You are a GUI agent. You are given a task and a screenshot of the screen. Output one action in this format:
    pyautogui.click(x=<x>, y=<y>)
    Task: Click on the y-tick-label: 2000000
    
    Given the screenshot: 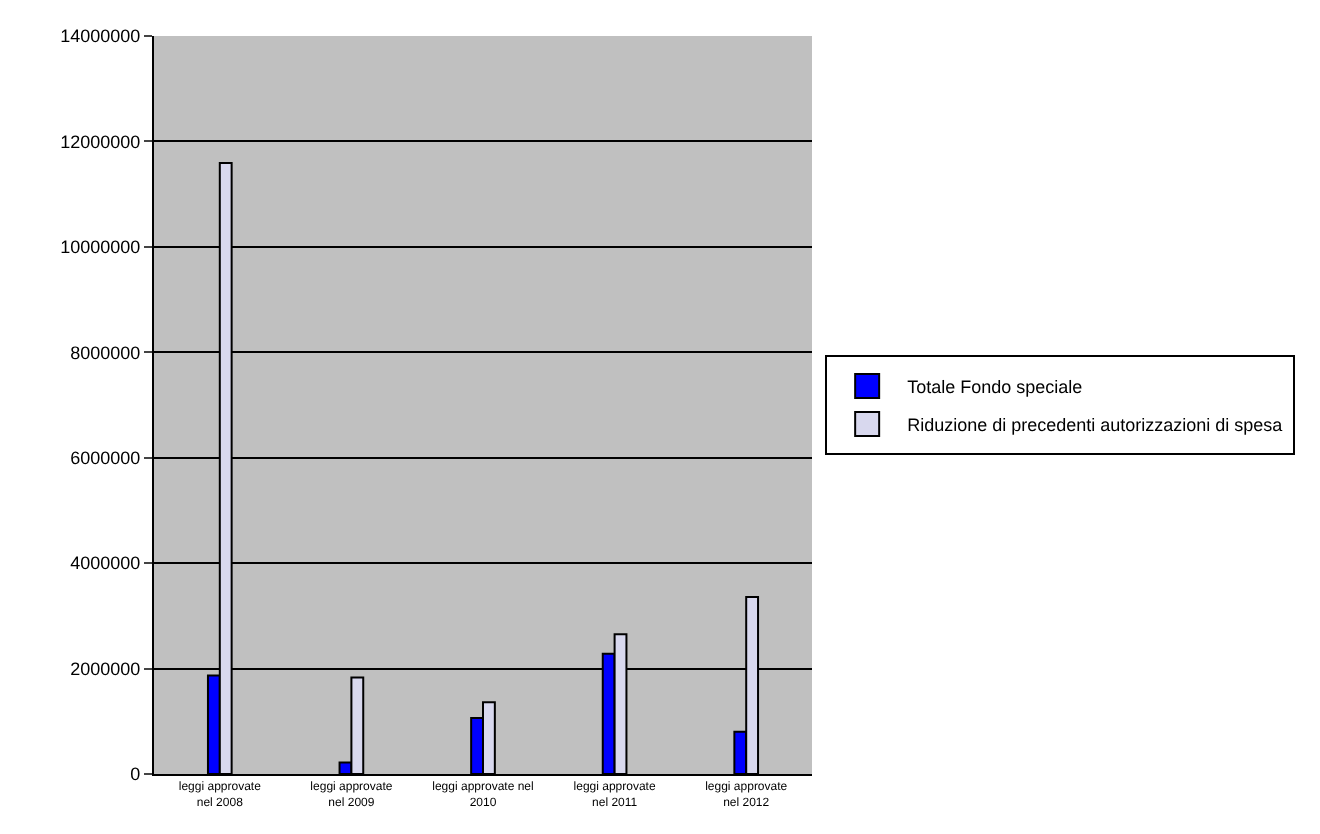 What is the action you would take?
    pyautogui.click(x=105, y=668)
    